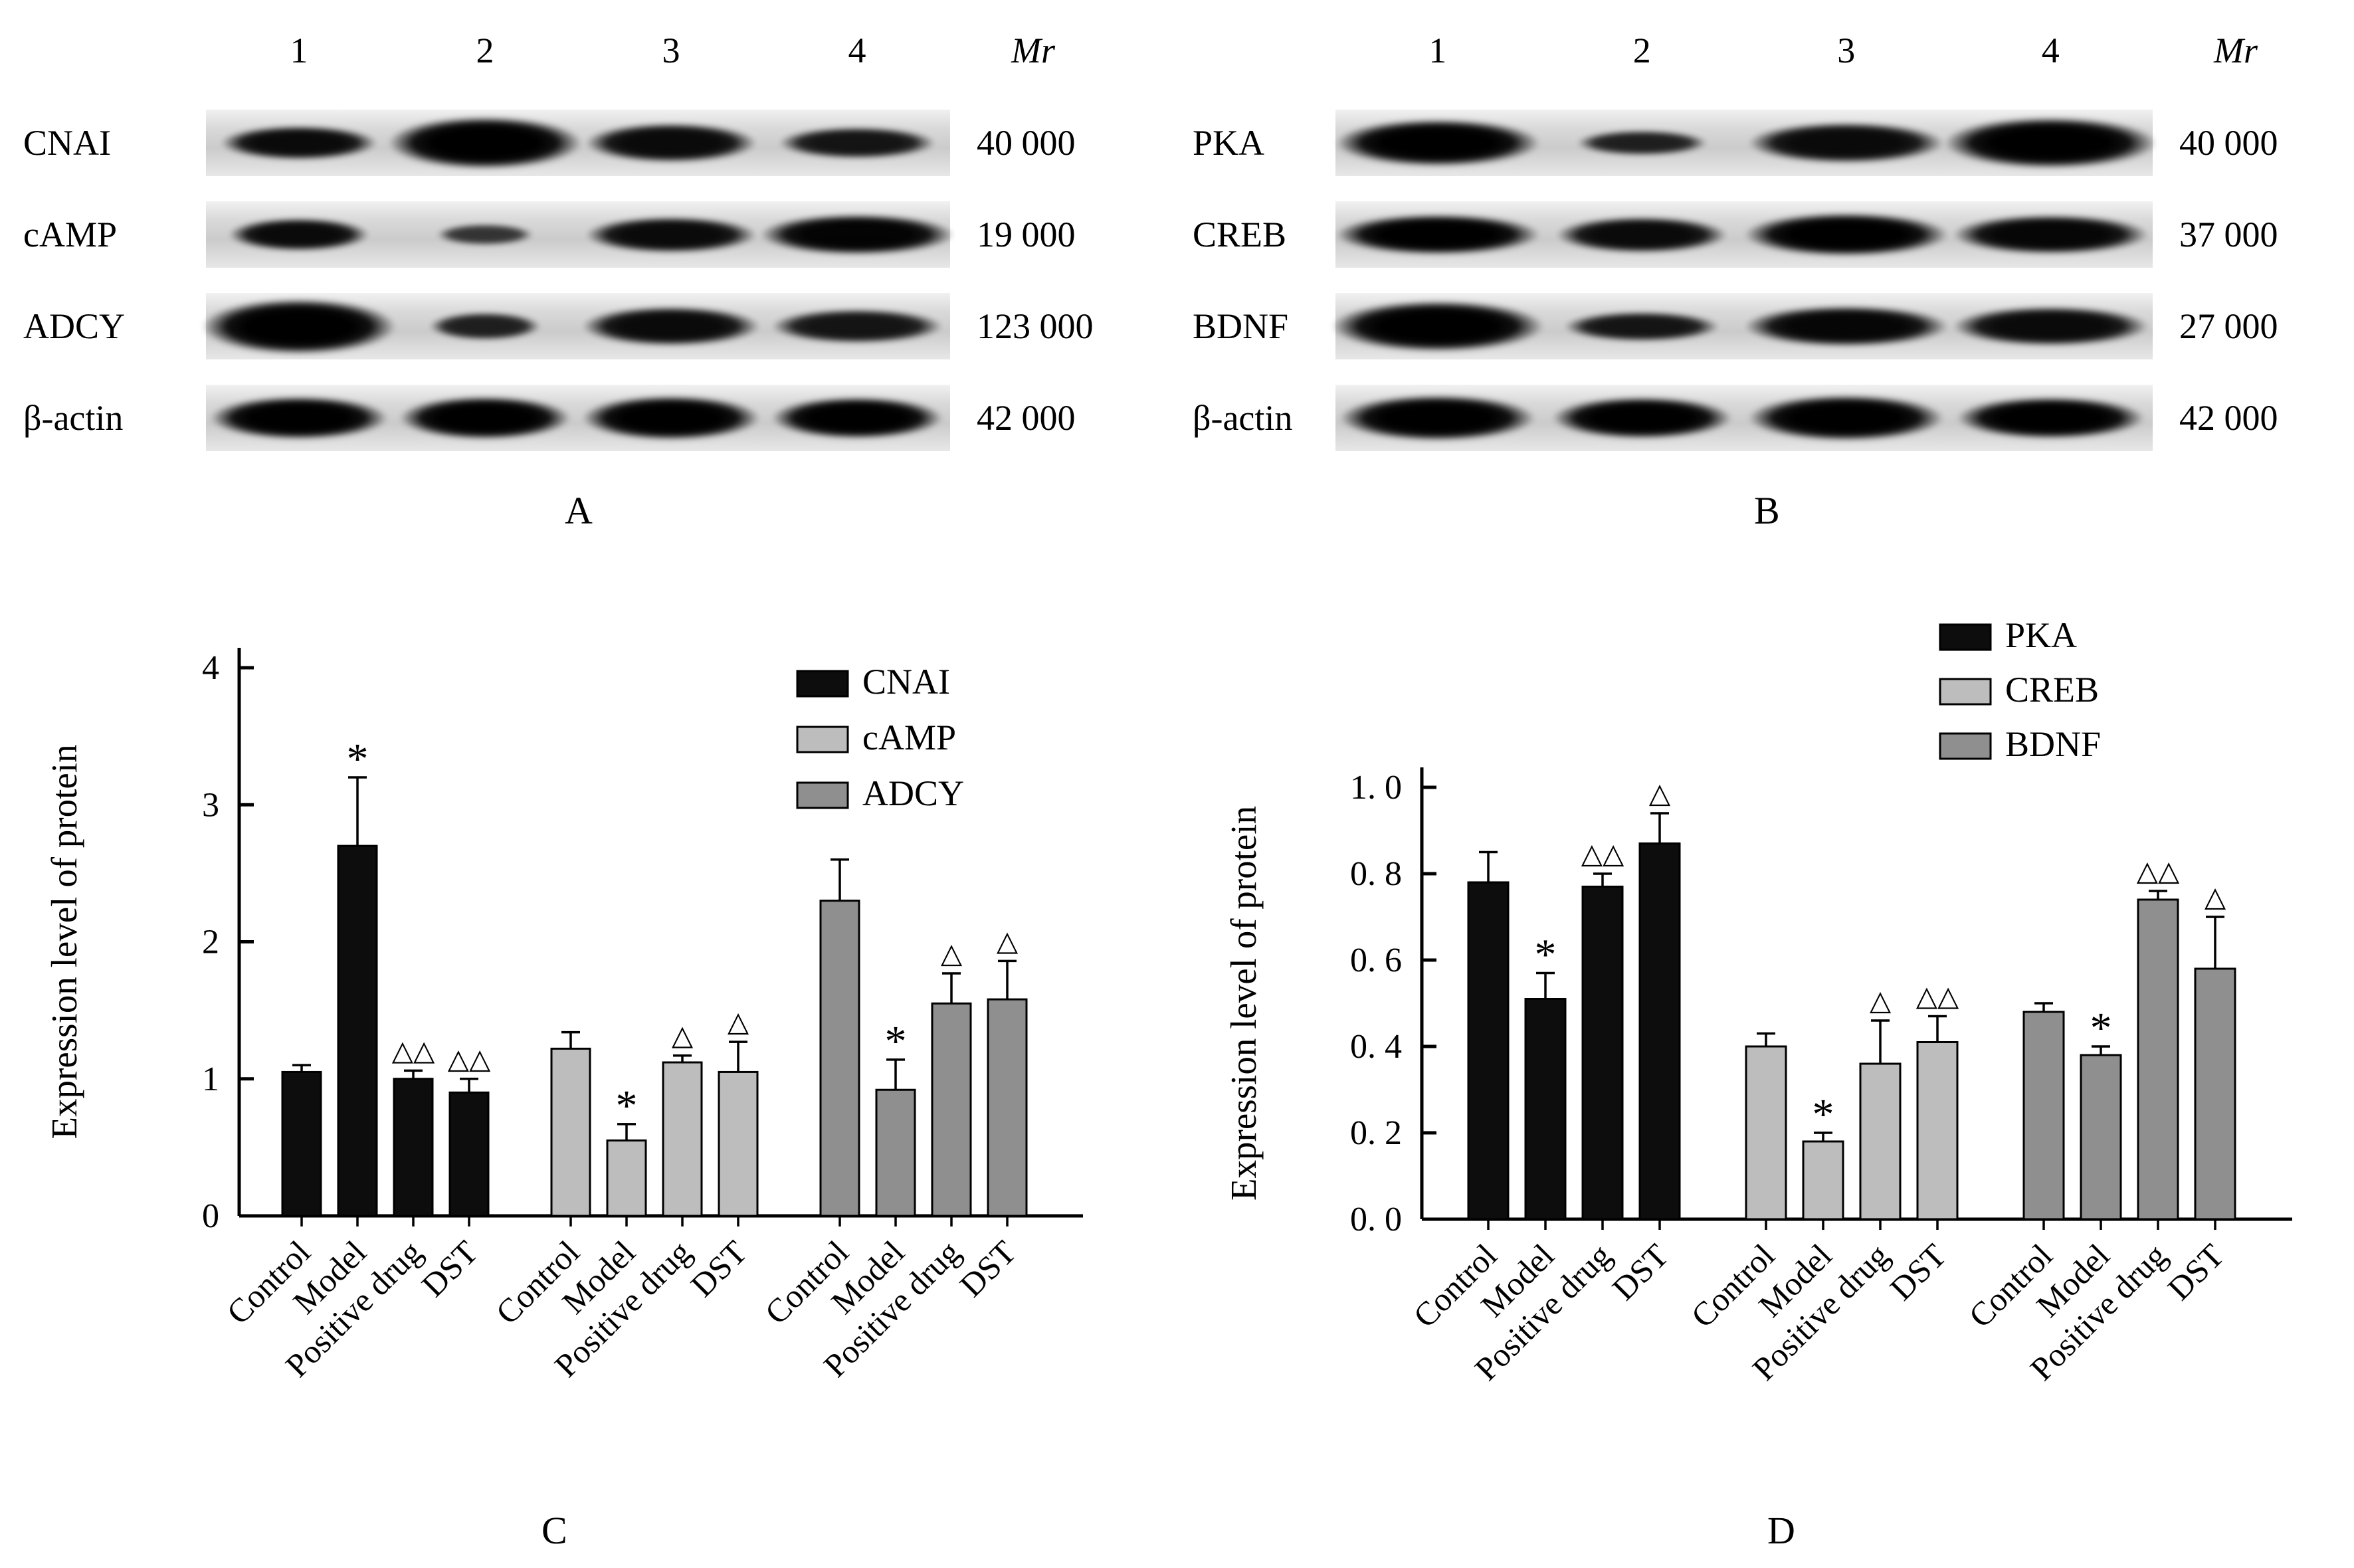 The height and width of the screenshot is (1568, 2354). I want to click on legend-label: PKA, so click(2041, 635).